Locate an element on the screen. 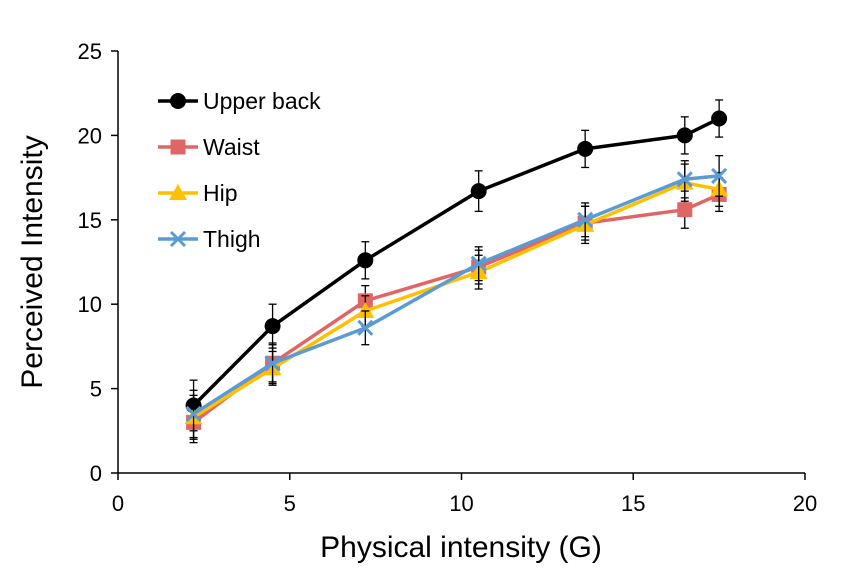  legend-item: Upper back is located at coordinates (239, 101).